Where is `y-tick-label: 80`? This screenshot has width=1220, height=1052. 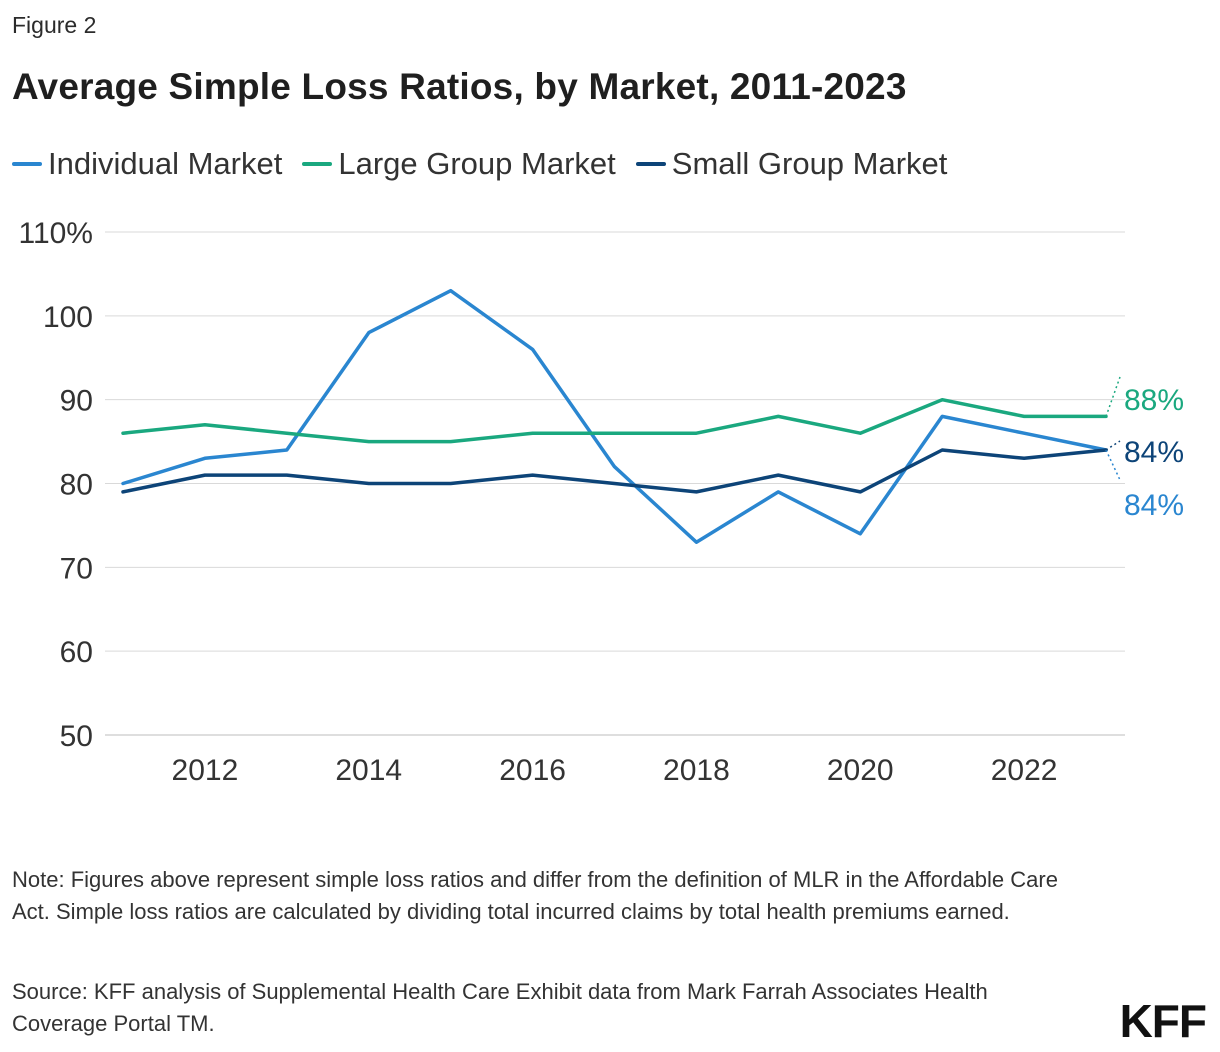 y-tick-label: 80 is located at coordinates (76, 485).